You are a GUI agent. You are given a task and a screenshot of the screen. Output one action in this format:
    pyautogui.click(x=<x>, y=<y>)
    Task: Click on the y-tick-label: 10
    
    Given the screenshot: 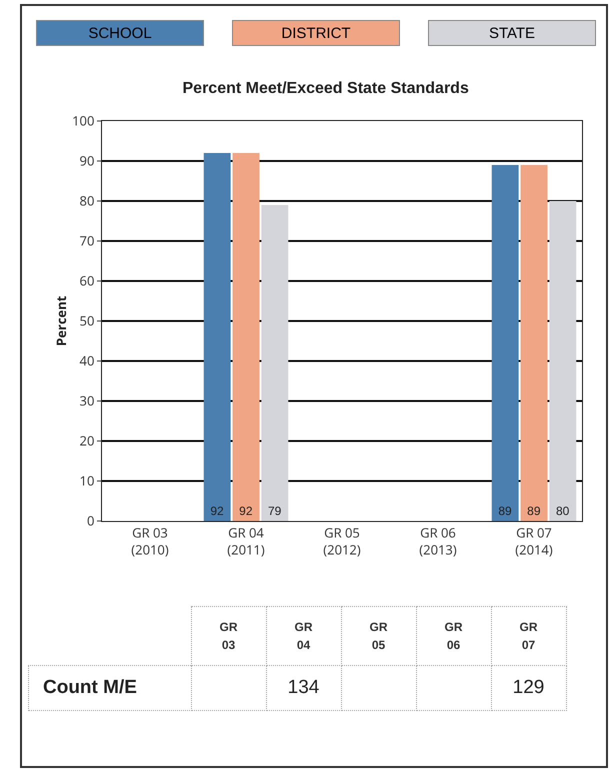 What is the action you would take?
    pyautogui.click(x=87, y=481)
    